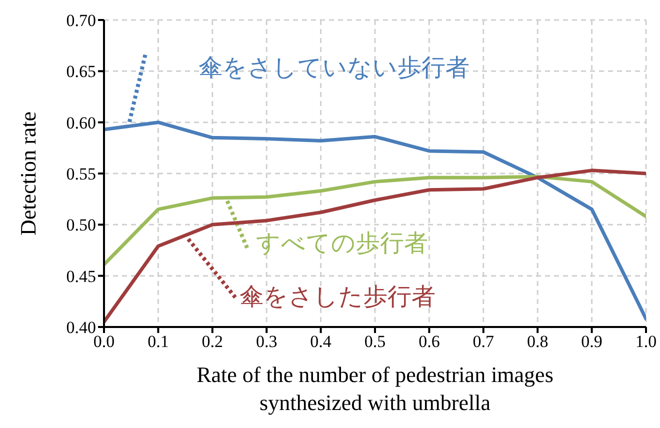 Image resolution: width=660 pixels, height=428 pixels. I want to click on x-tick-label: 0.3, so click(267, 342).